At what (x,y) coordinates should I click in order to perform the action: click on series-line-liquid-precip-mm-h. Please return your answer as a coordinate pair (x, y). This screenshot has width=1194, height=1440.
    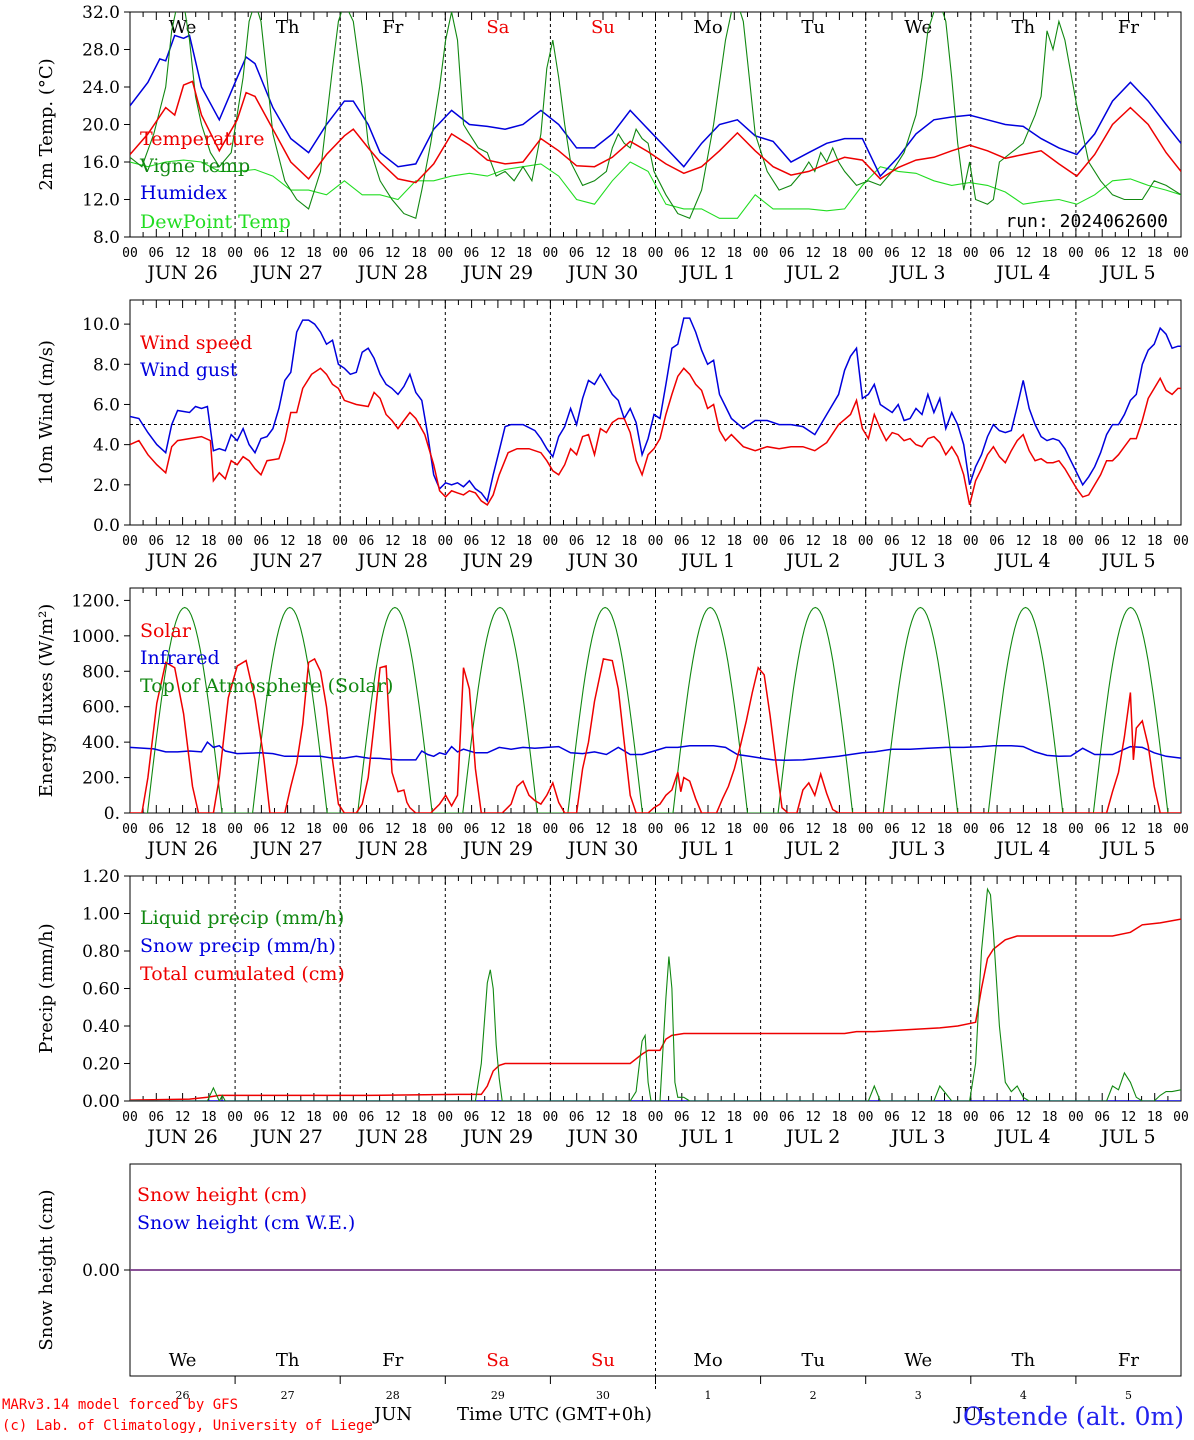
    Looking at the image, I should click on (655, 994).